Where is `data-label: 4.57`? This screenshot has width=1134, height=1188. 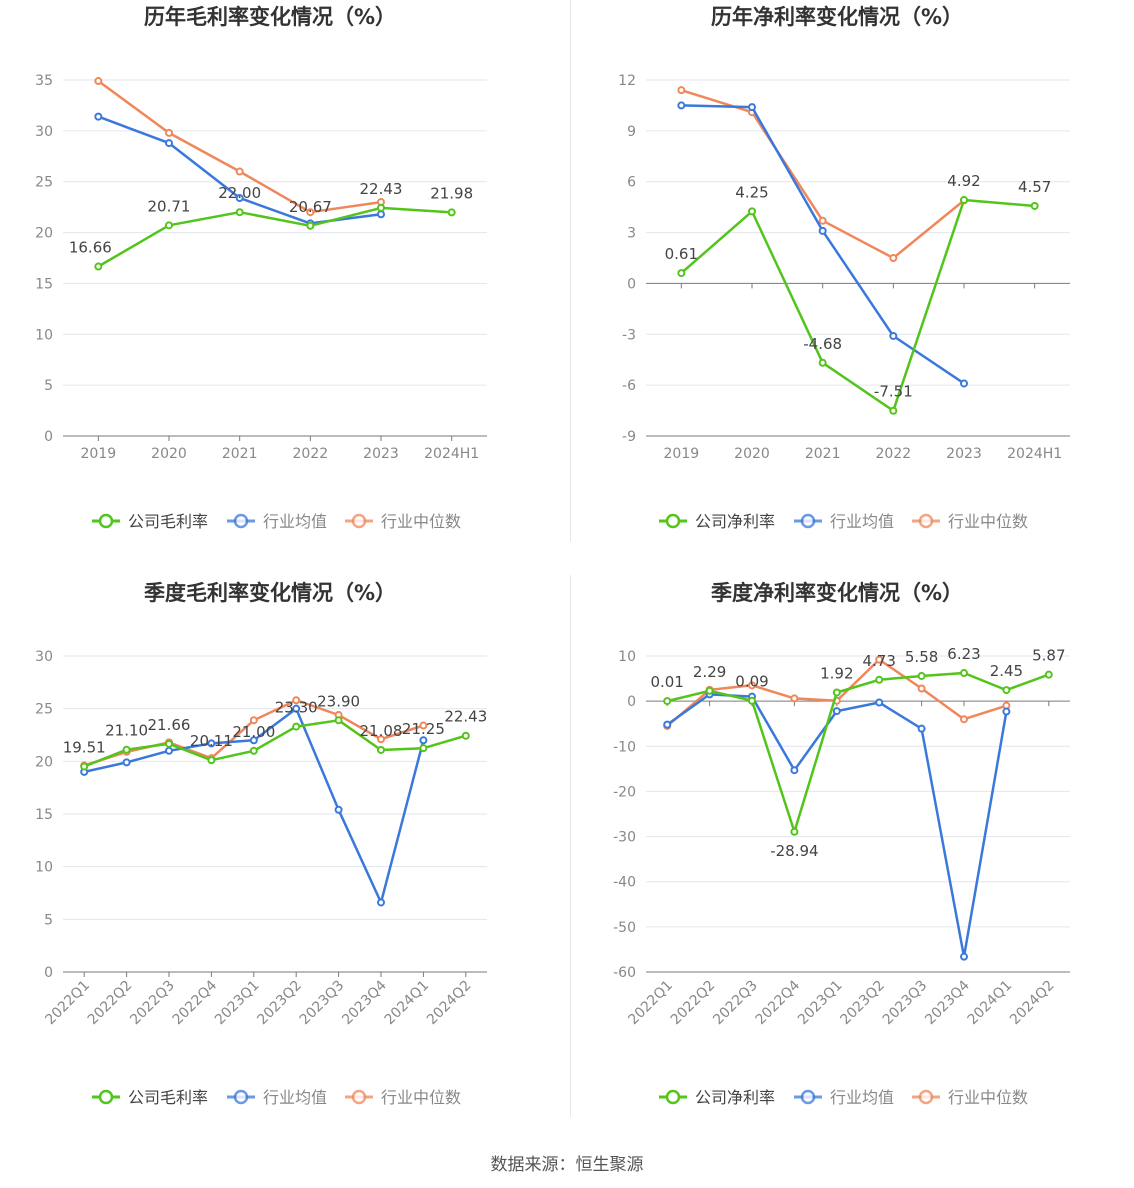
data-label: 4.57 is located at coordinates (1034, 187).